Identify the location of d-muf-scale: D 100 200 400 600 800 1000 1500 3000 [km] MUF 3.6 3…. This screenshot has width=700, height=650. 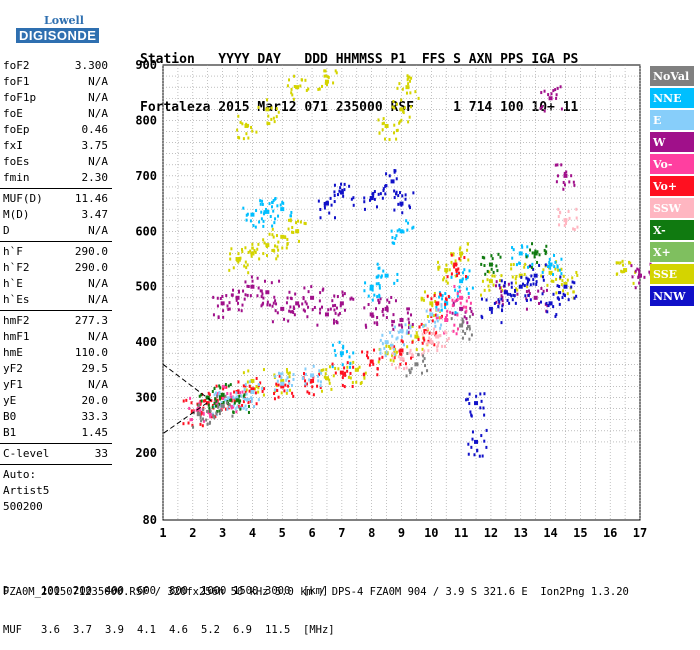
(172, 604).